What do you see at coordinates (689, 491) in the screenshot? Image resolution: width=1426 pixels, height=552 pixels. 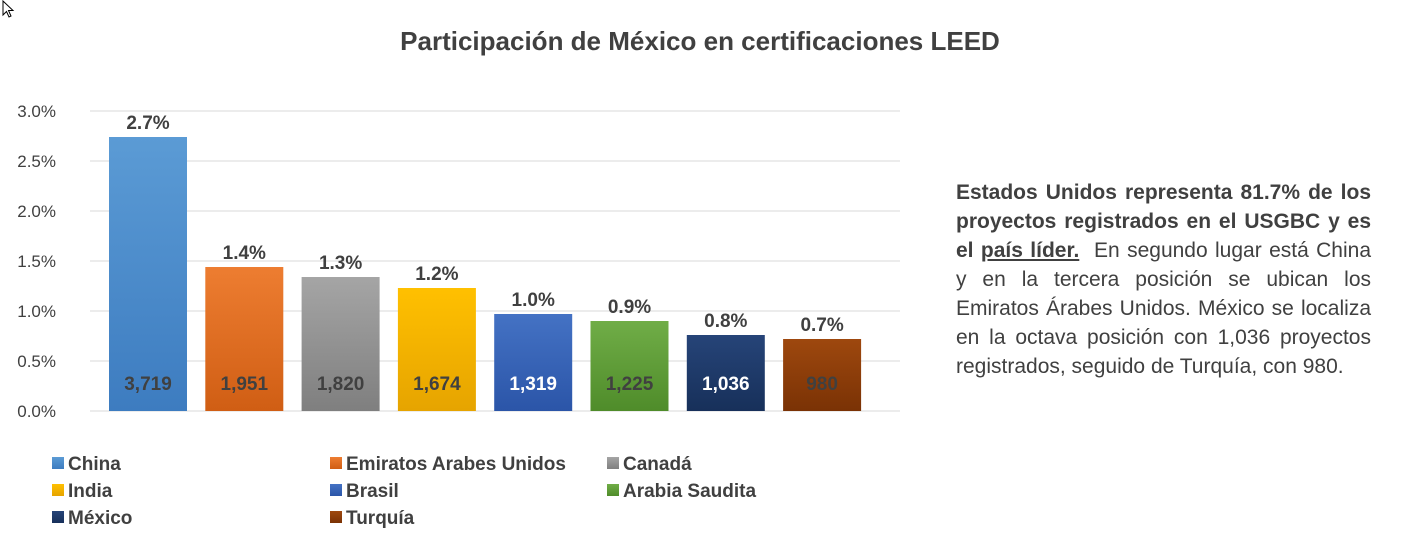 I see `legend-label: Arabia Saudita` at bounding box center [689, 491].